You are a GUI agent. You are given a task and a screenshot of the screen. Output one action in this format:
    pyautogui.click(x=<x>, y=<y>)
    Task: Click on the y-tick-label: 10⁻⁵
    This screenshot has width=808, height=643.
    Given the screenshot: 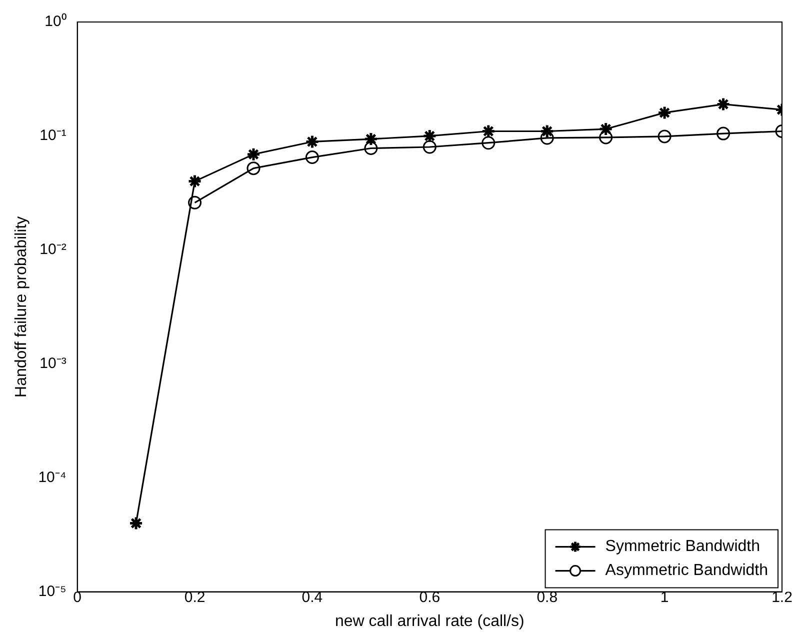 What is the action you would take?
    pyautogui.click(x=52, y=591)
    